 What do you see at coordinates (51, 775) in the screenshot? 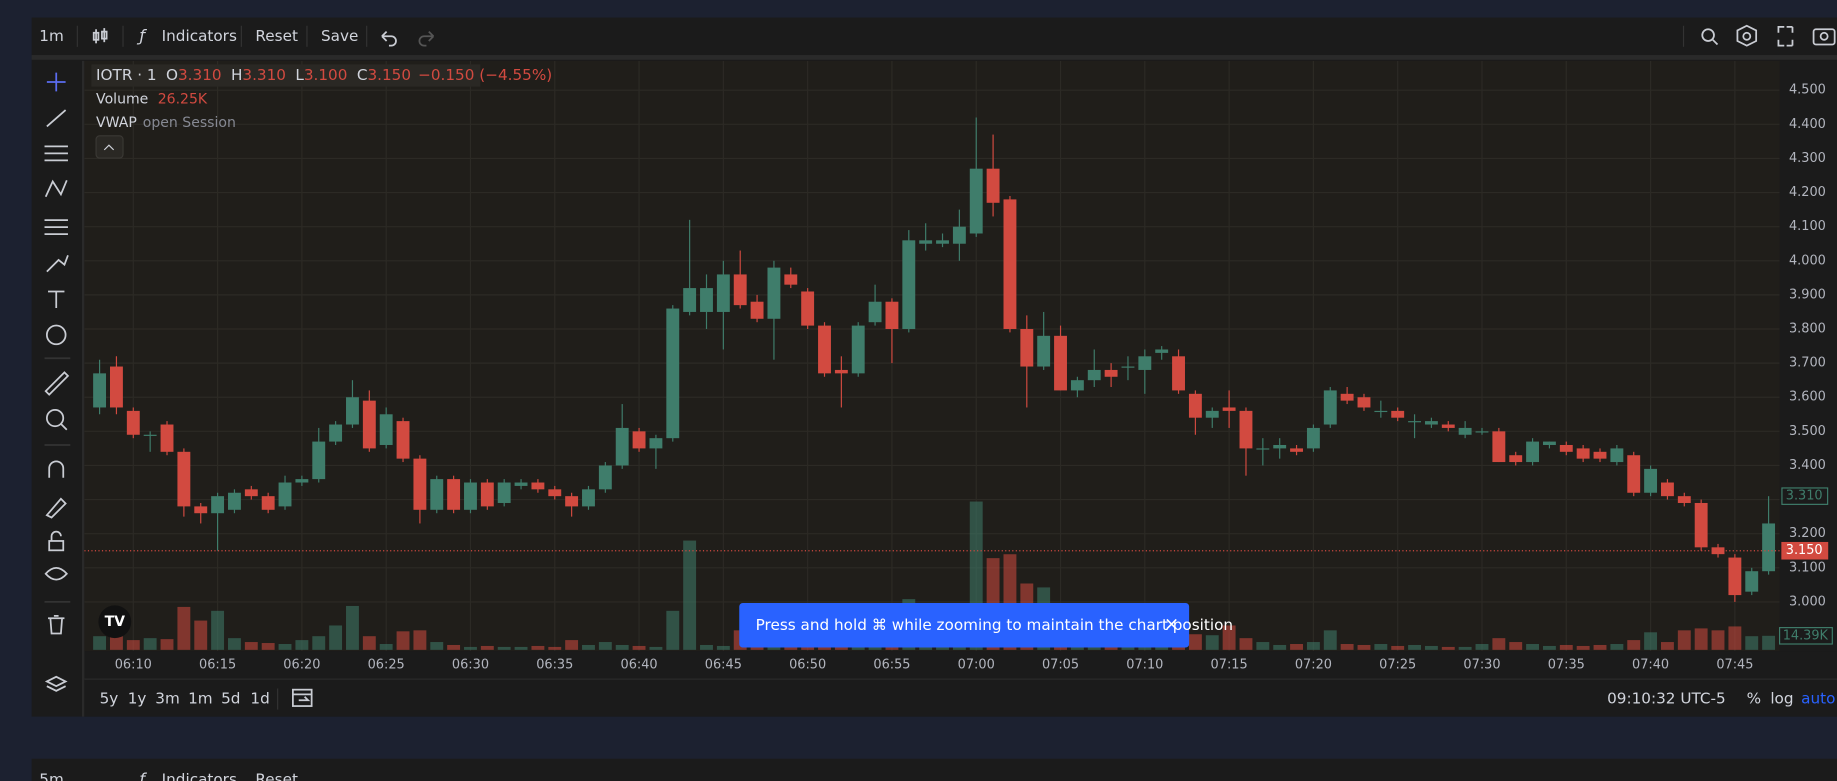
I see `interval-button: 5m` at bounding box center [51, 775].